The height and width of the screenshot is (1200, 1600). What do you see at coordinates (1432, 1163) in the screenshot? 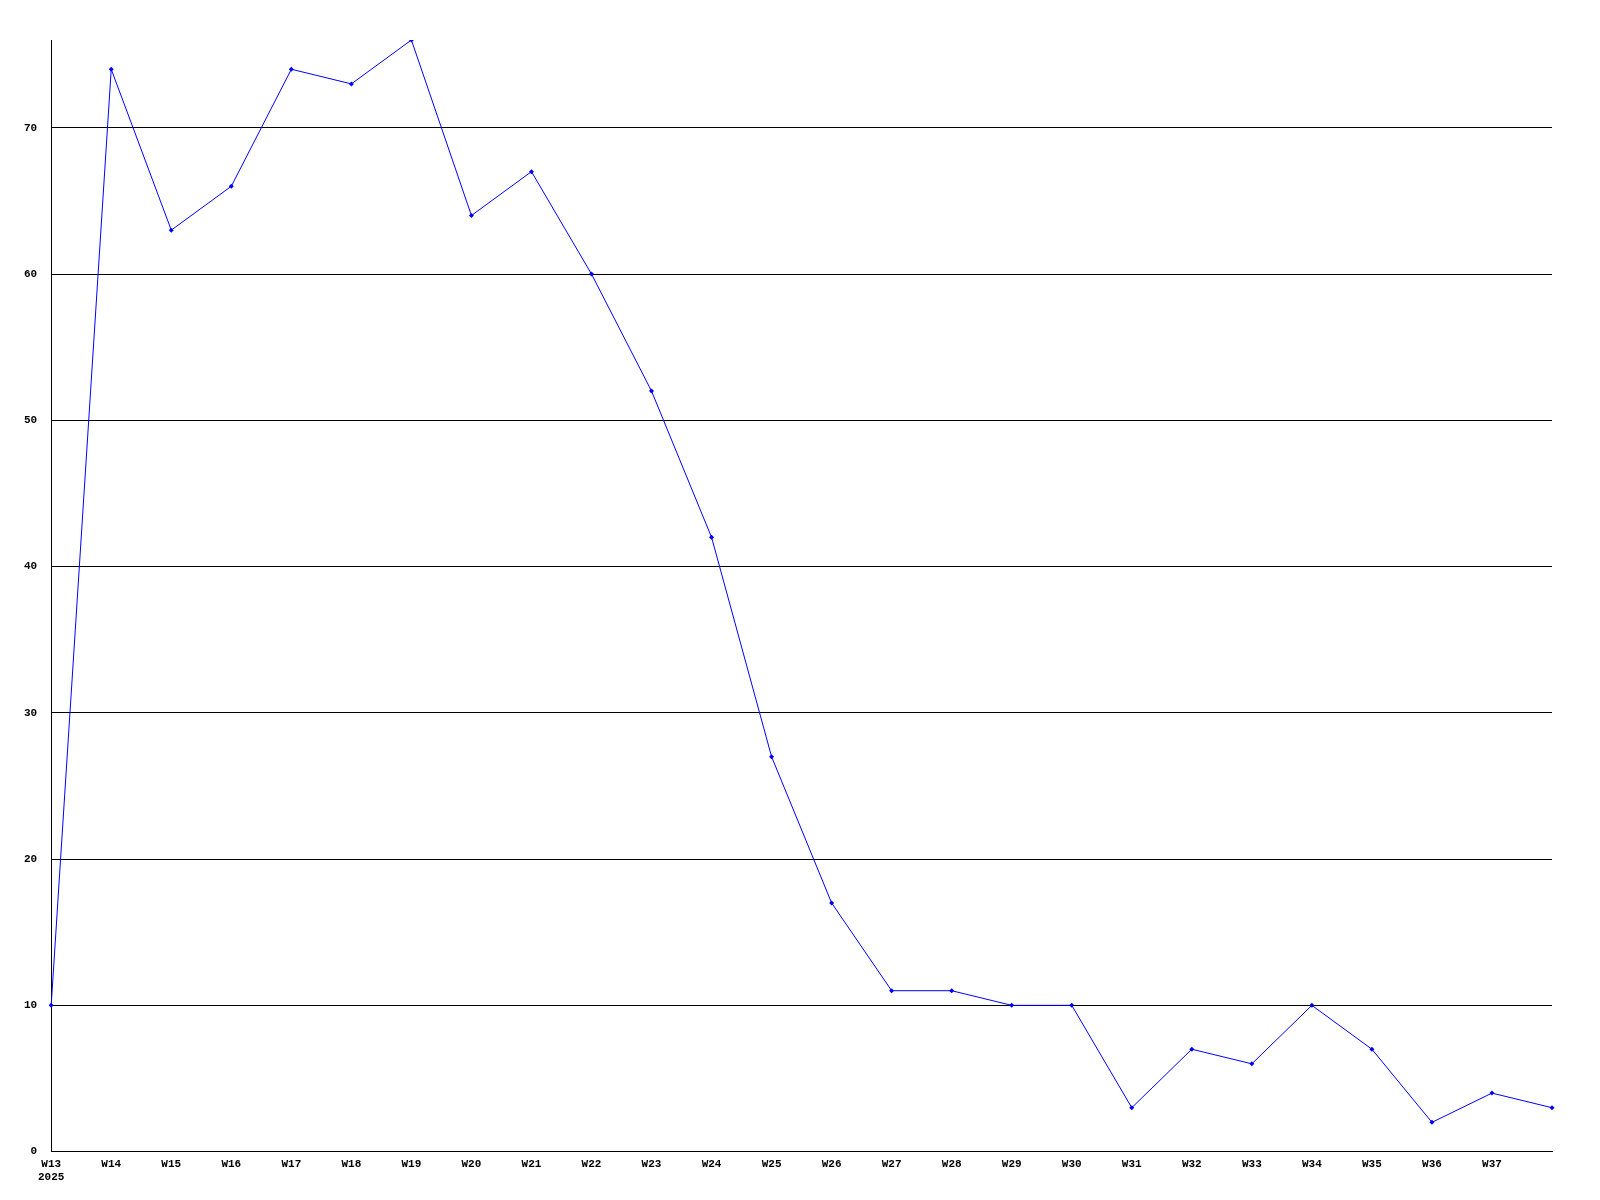
I see `x-tick-label: W36` at bounding box center [1432, 1163].